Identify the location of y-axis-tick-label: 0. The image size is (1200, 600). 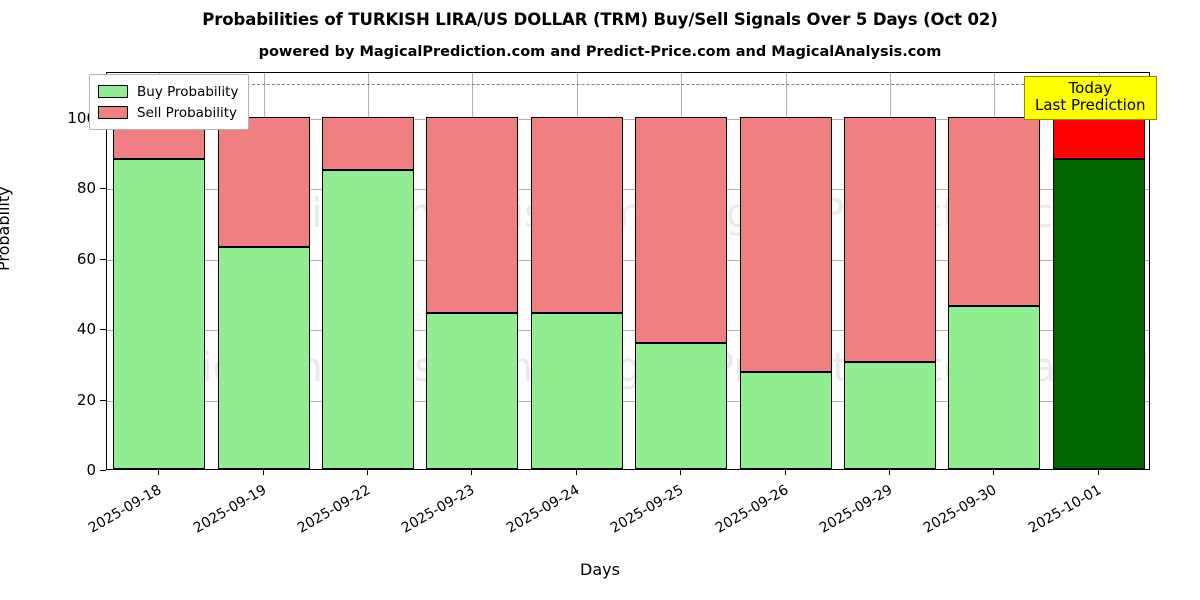
(91, 470).